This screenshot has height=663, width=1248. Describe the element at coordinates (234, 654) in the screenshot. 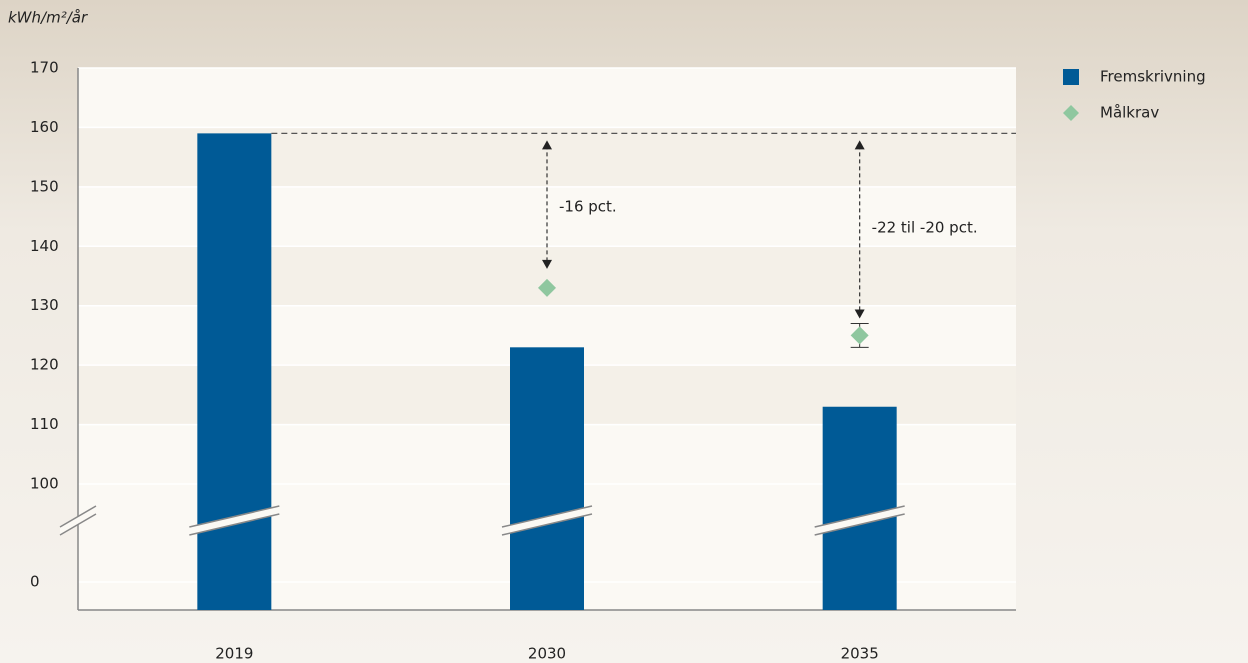

I see `x-tick-label: 2019` at that location.